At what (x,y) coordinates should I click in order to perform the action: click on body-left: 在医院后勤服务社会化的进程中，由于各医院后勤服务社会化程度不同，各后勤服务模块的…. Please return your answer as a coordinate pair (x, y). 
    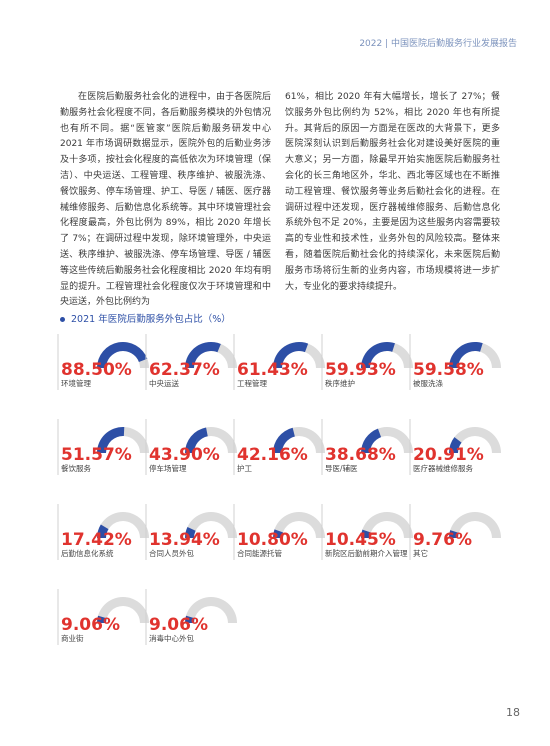
    Looking at the image, I should click on (165, 200).